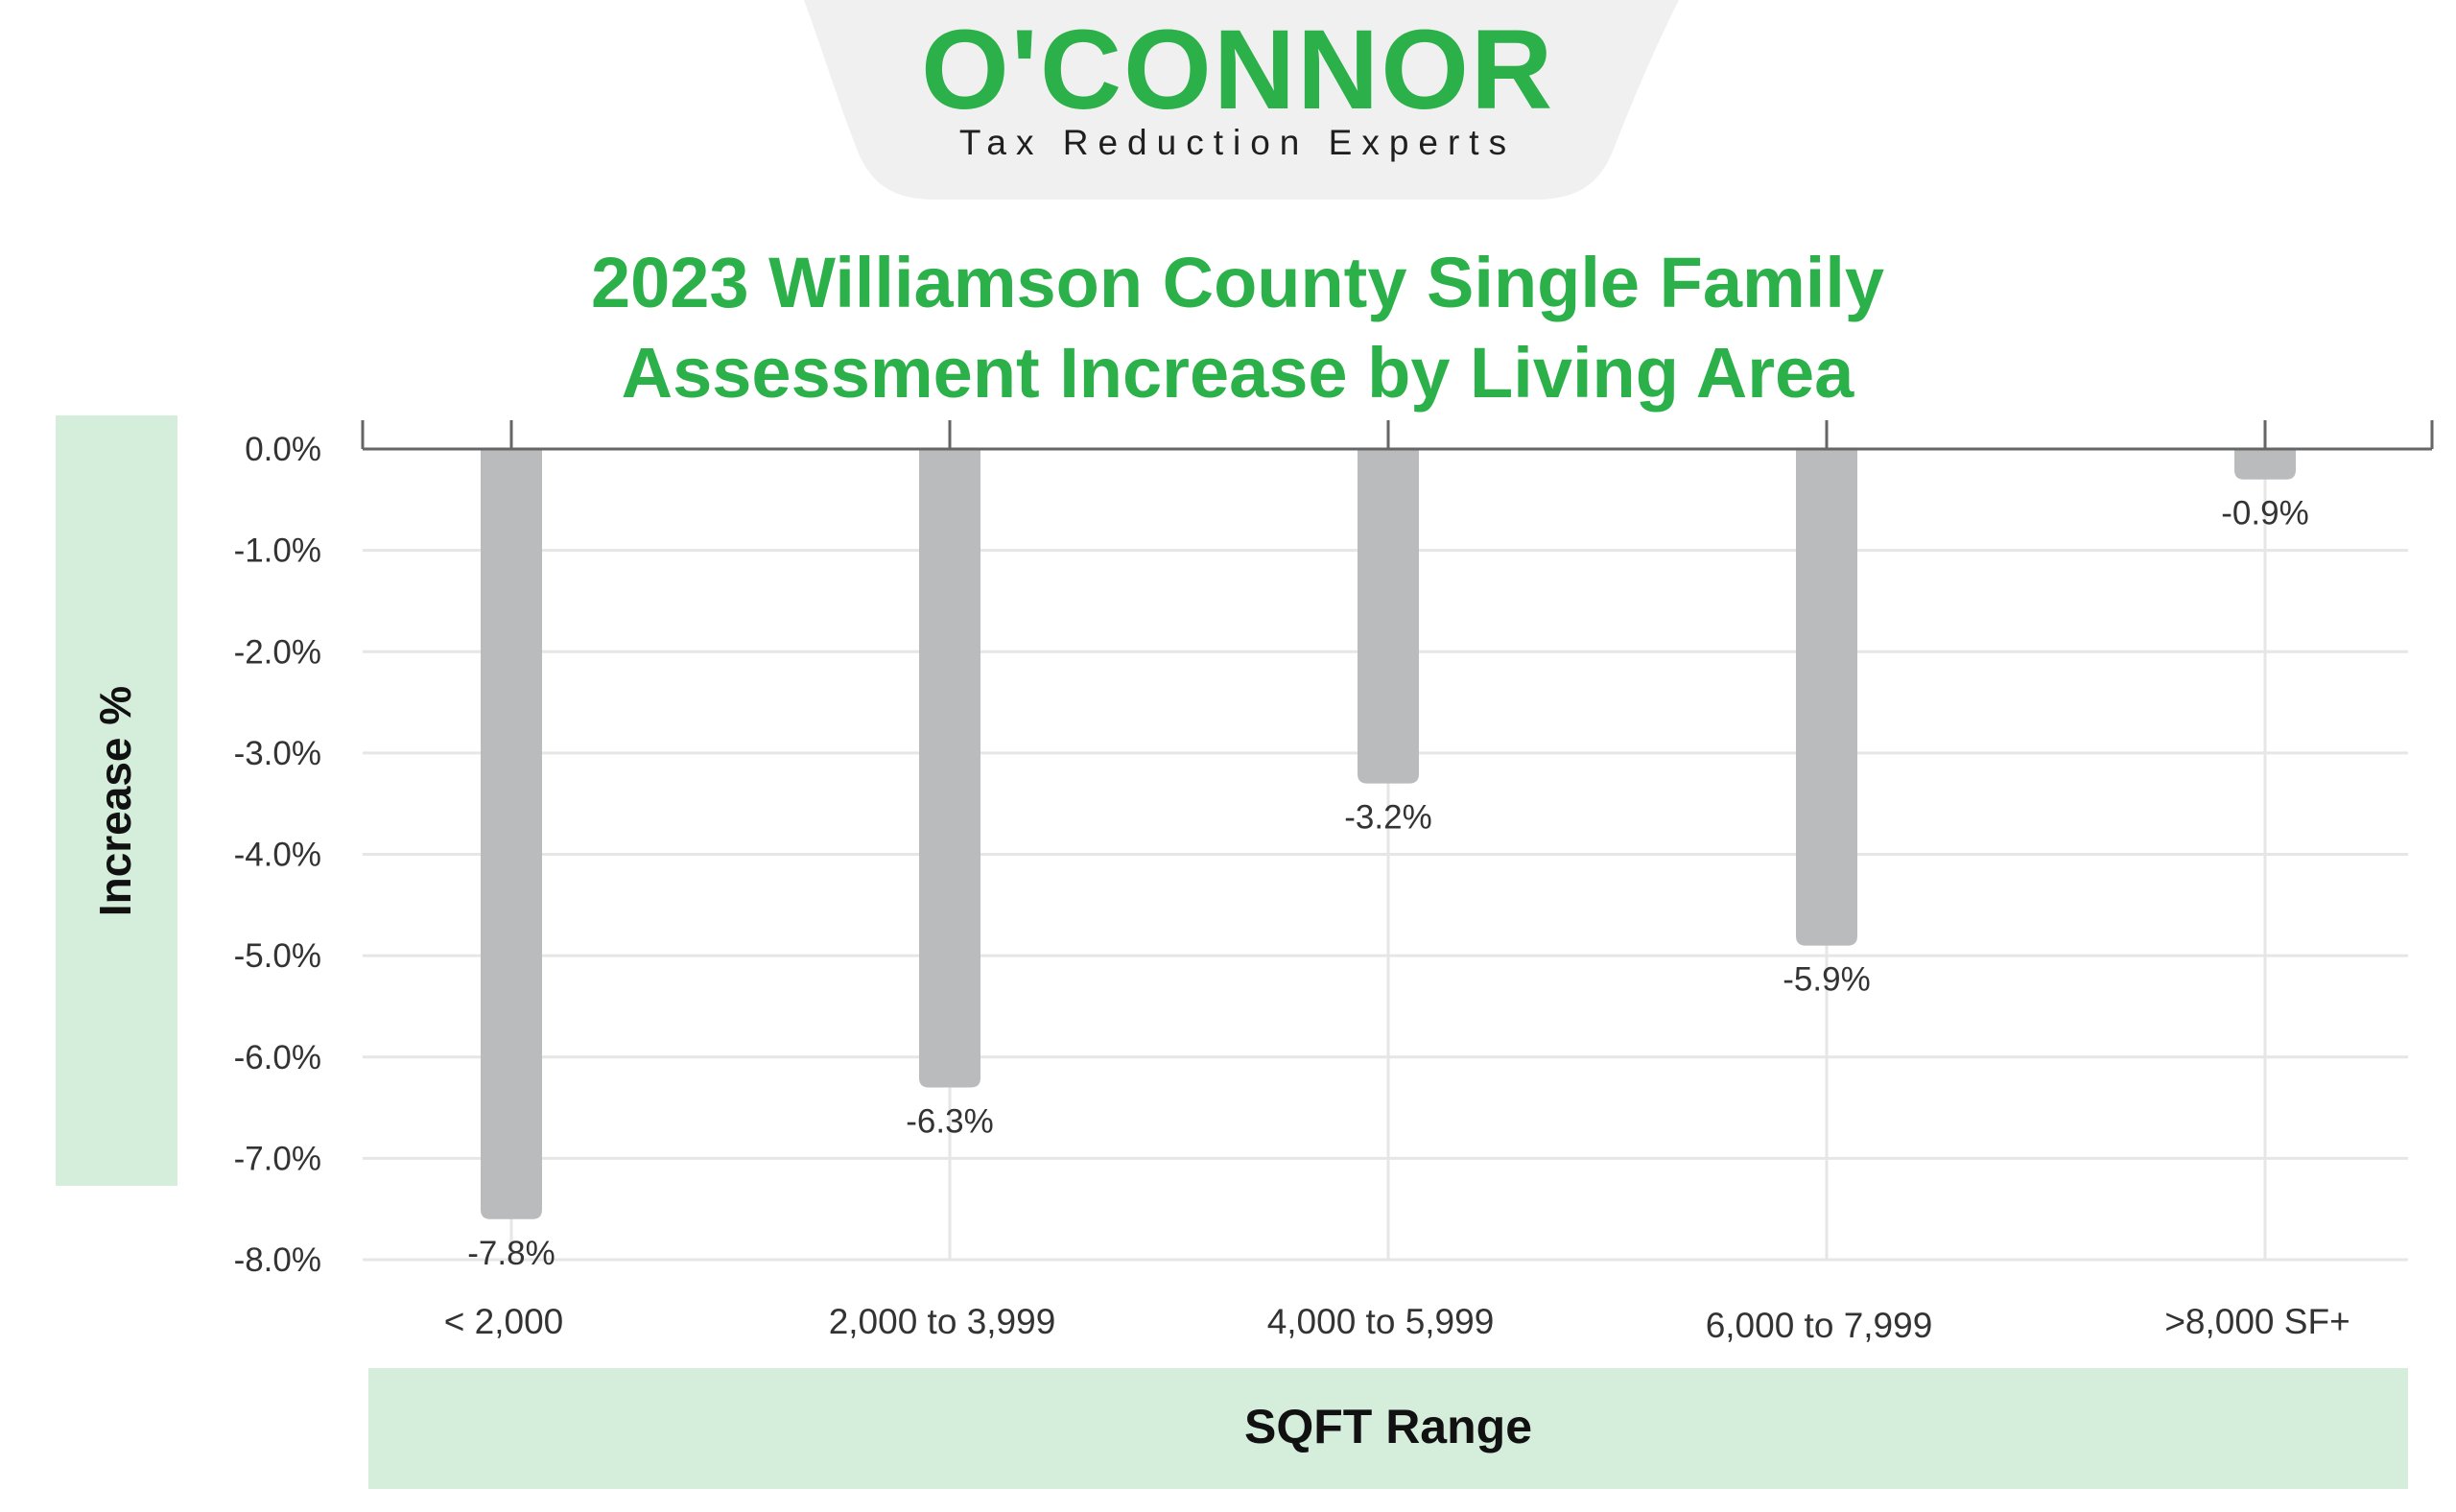 Image resolution: width=2456 pixels, height=1512 pixels. Describe the element at coordinates (1819, 1325) in the screenshot. I see `x-tick-label: 6,000 to 7,999` at that location.